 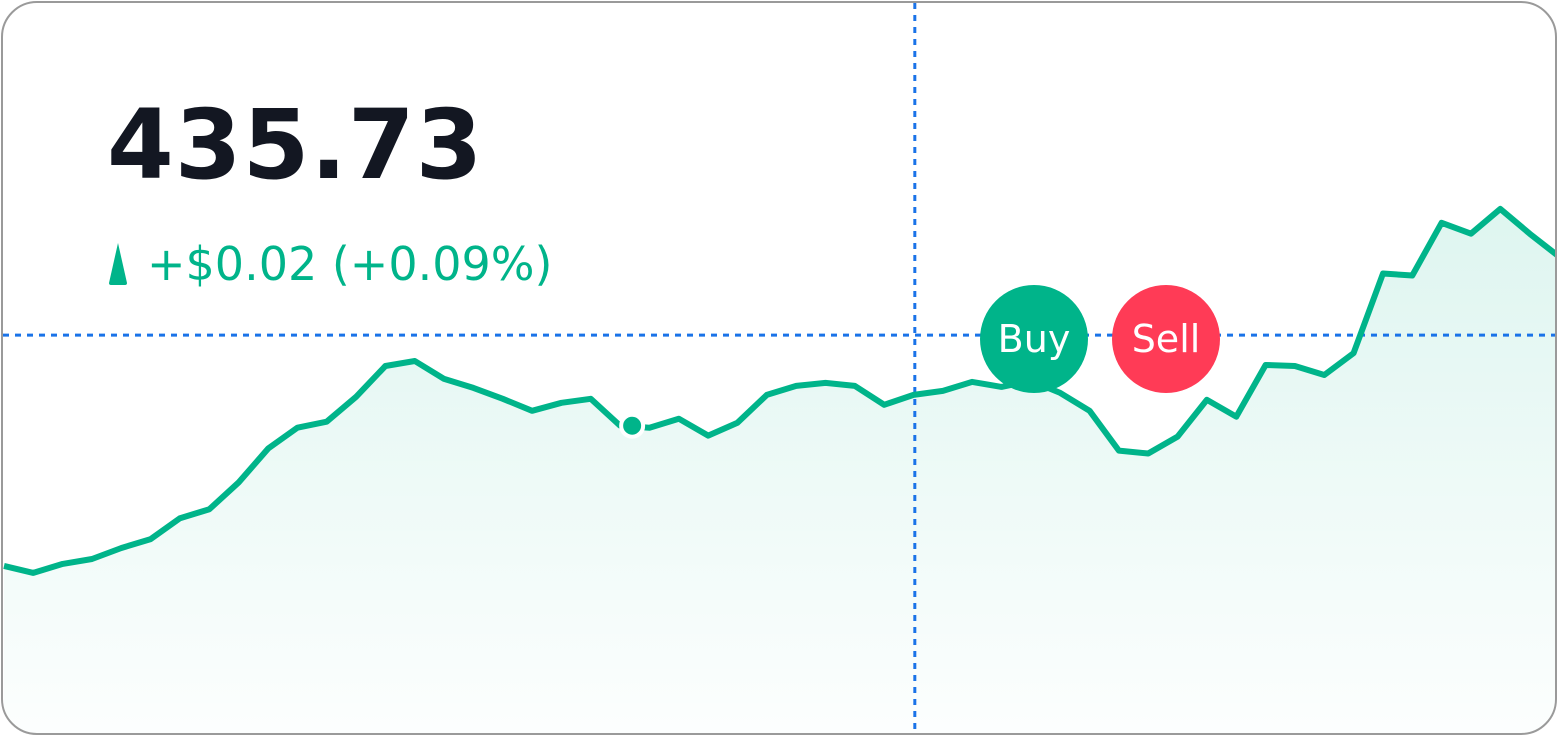 I want to click on price-change-text: +$0.02 (+0.09%), so click(x=350, y=264).